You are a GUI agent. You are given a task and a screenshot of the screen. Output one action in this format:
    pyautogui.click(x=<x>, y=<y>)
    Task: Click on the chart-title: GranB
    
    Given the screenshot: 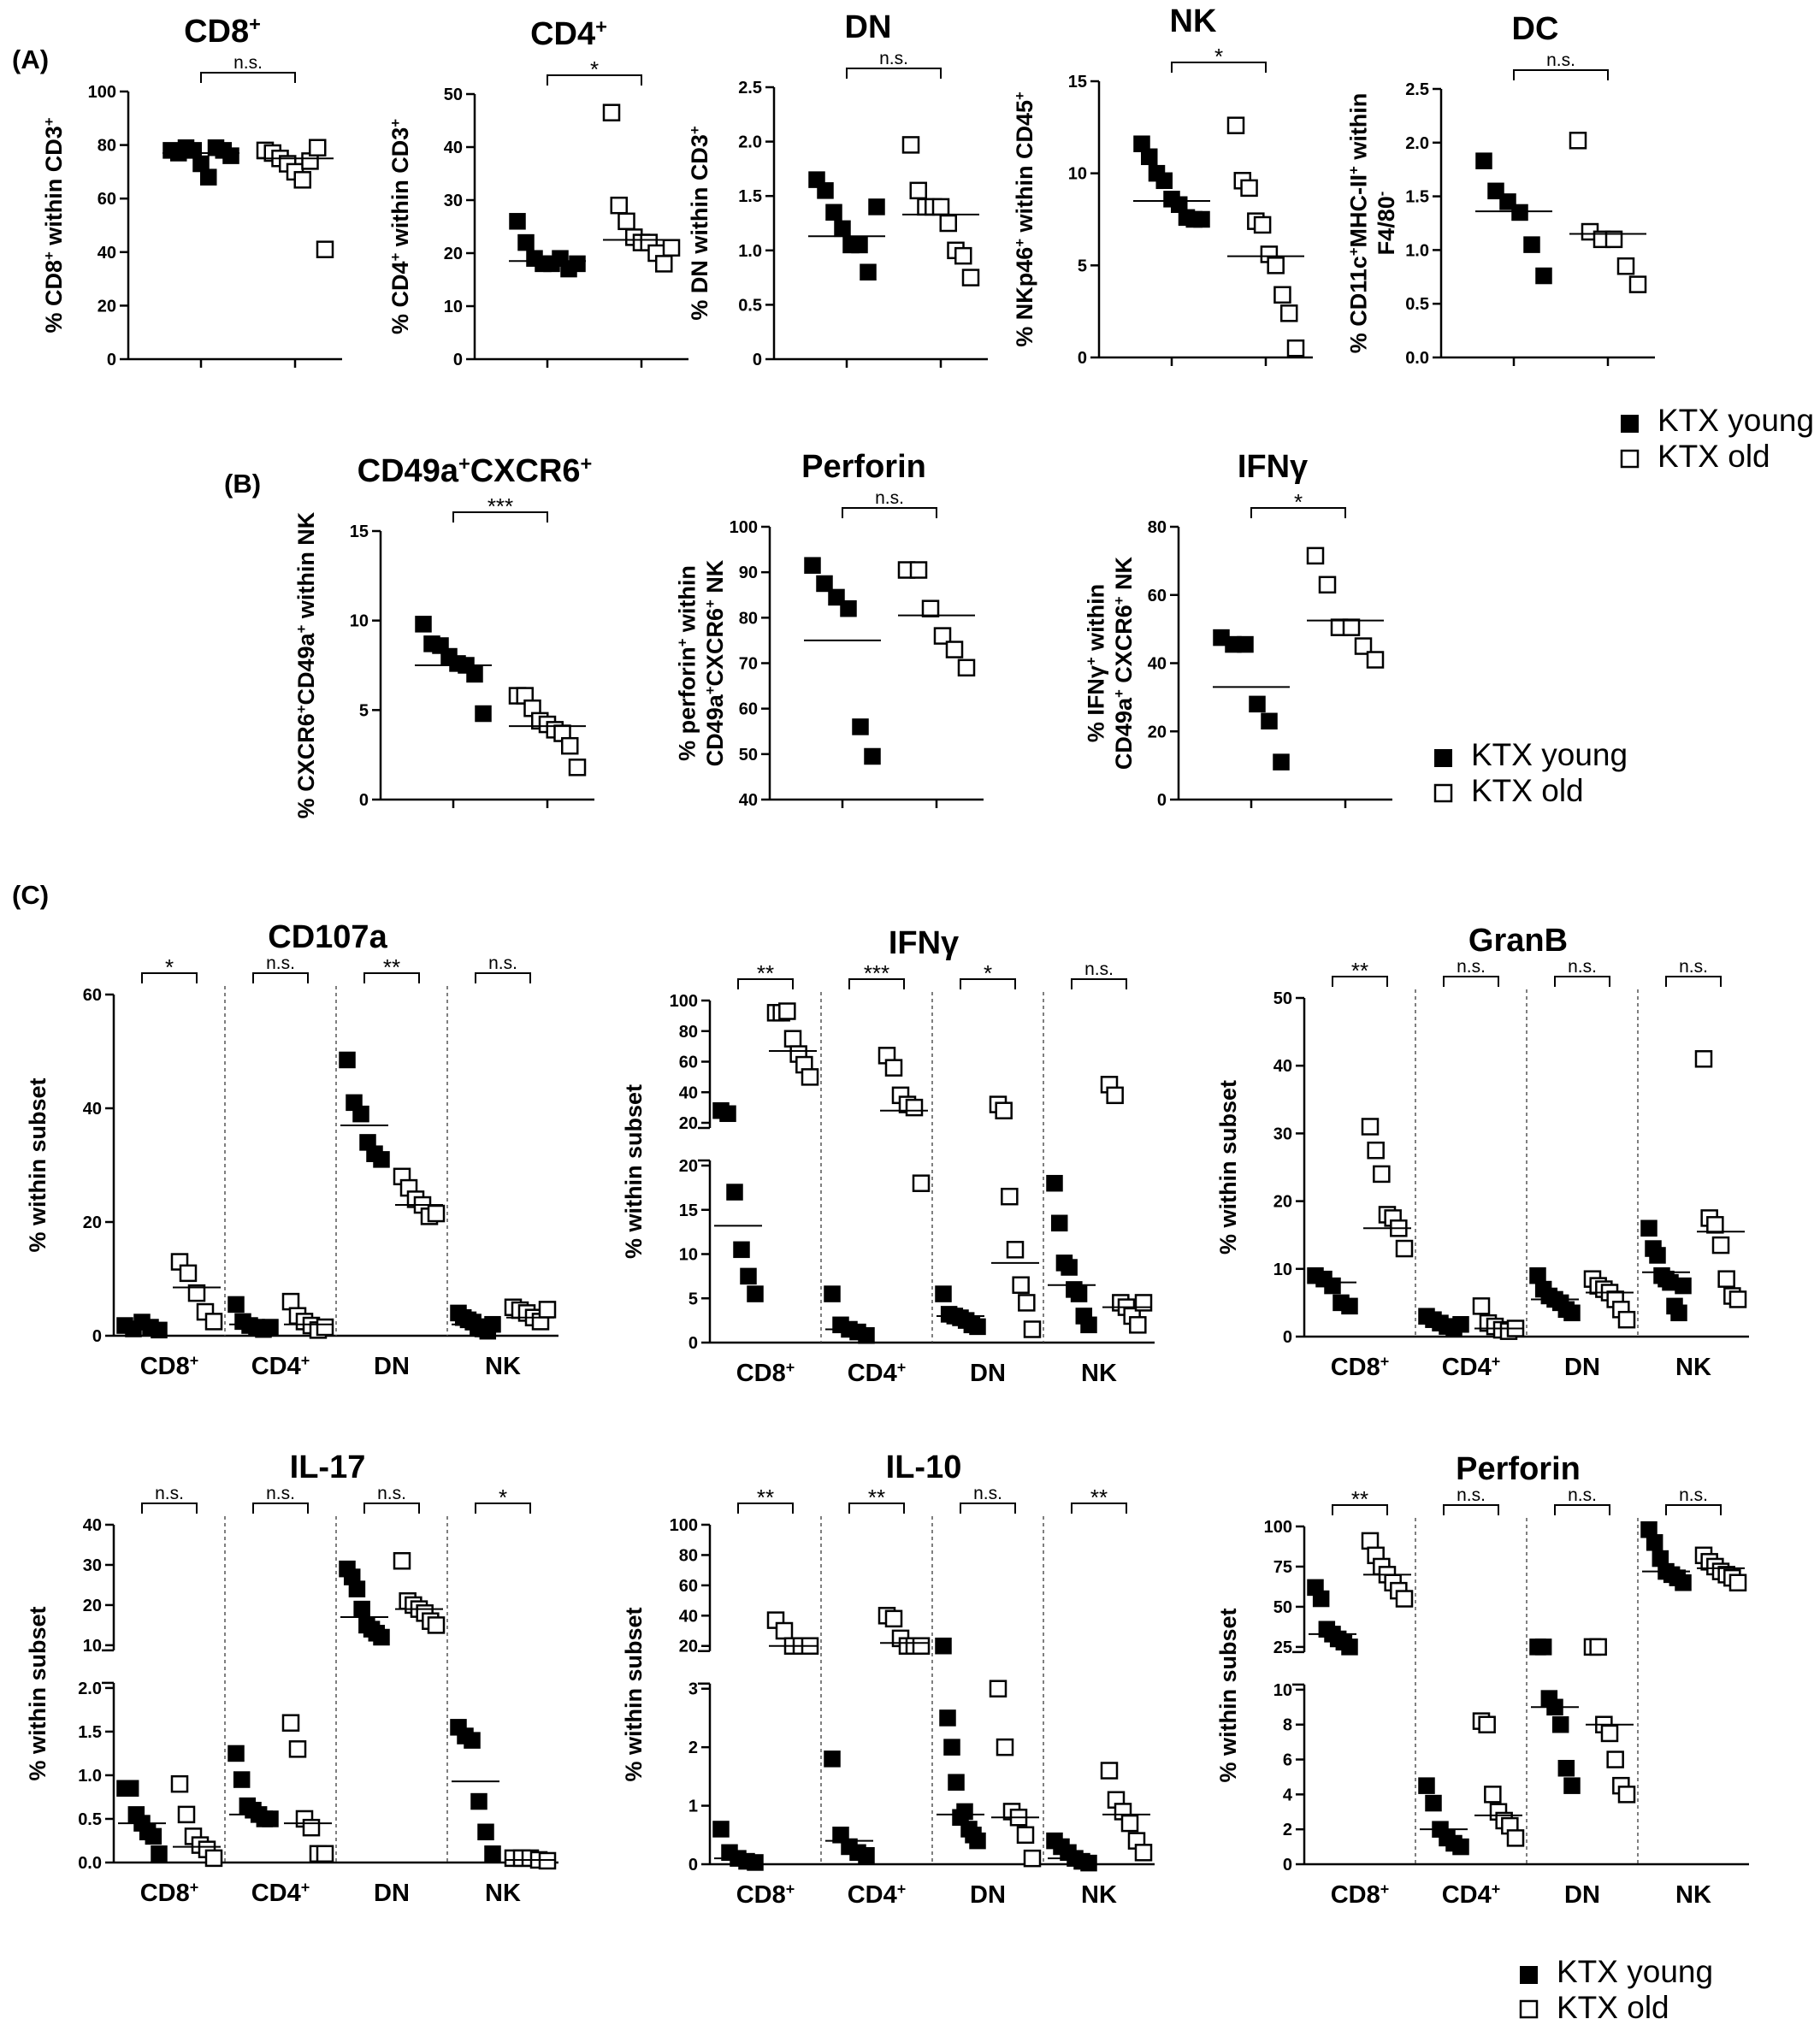 What is the action you would take?
    pyautogui.click(x=1518, y=941)
    